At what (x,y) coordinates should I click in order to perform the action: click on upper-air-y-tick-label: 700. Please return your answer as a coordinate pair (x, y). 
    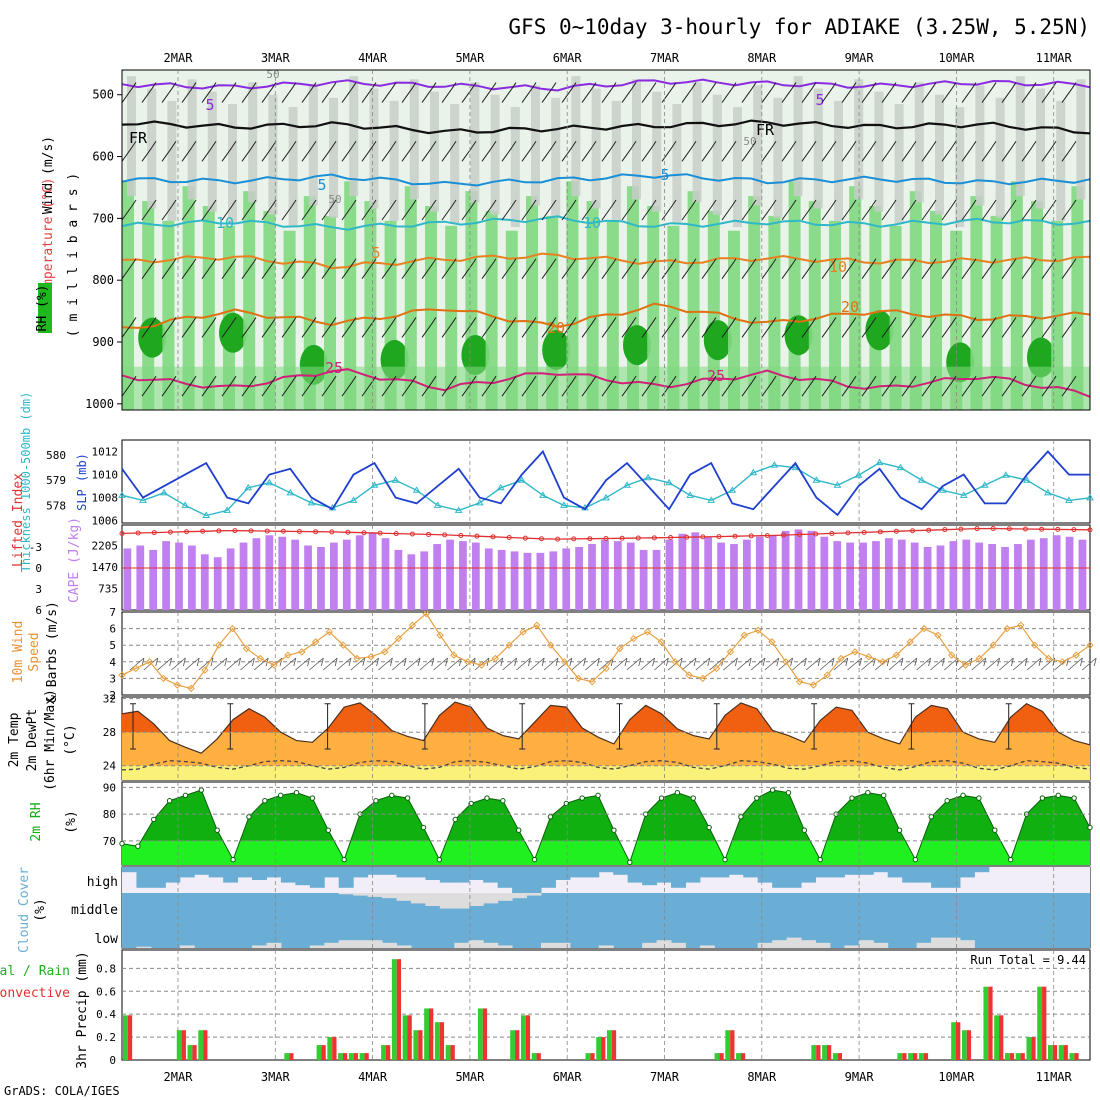
    Looking at the image, I should click on (103, 218).